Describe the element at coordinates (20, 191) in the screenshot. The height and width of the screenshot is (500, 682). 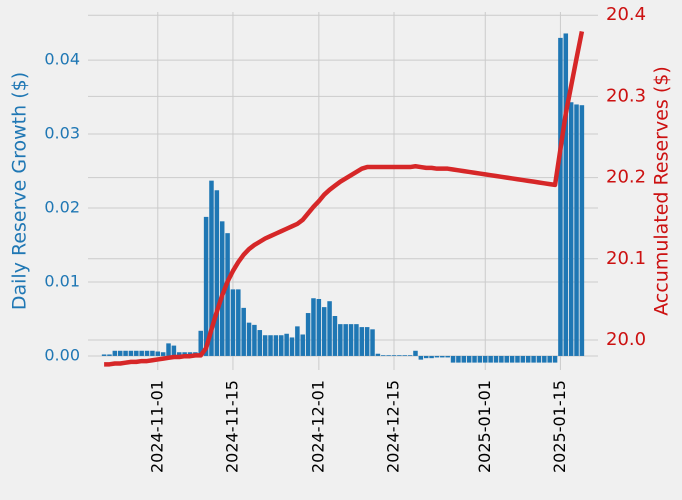
I see `y-axis-label: Daily Reserve Growth ($)` at that location.